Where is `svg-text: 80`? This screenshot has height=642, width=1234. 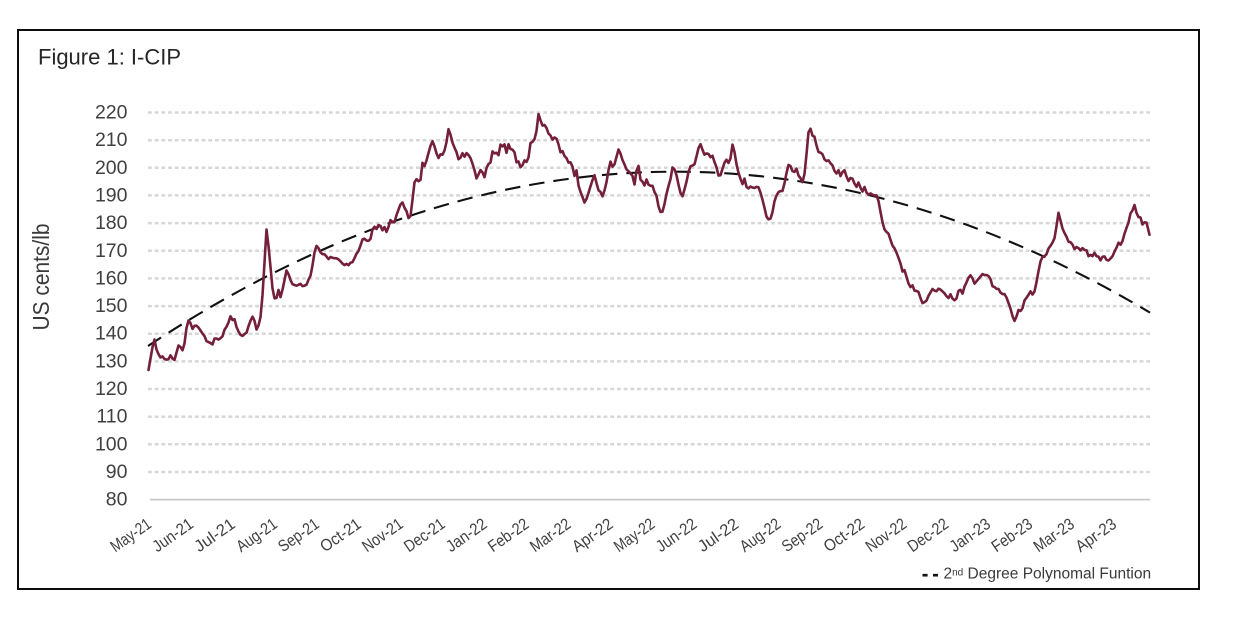
svg-text: 80 is located at coordinates (117, 500).